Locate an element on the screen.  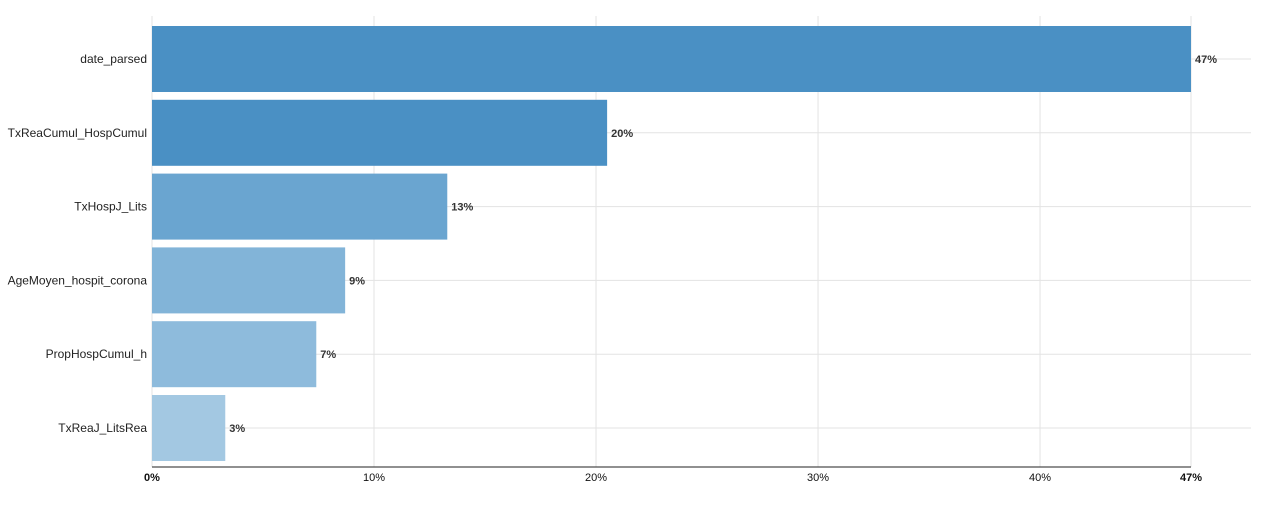
category-label: date_parsed is located at coordinates (113, 59).